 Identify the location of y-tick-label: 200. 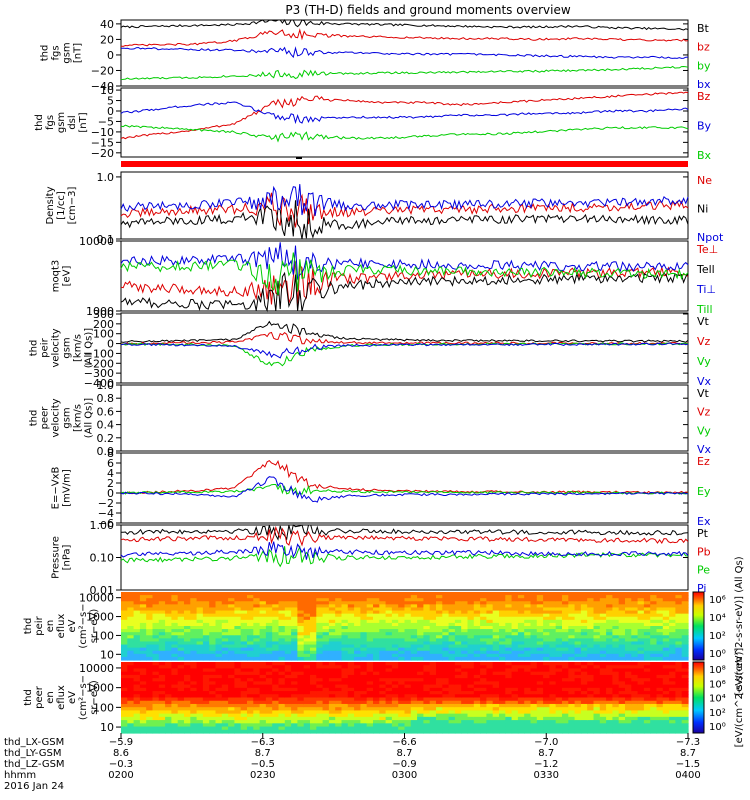
(103, 324).